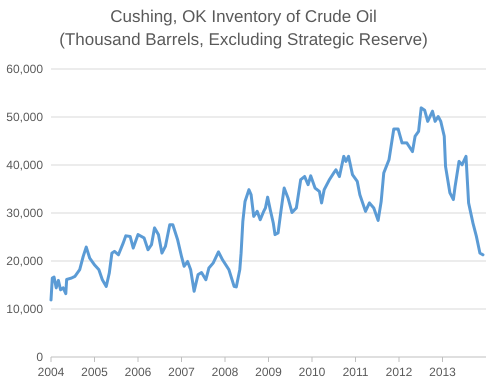 This screenshot has height=382, width=487. What do you see at coordinates (312, 372) in the screenshot?
I see `x-tick-label: 2010` at bounding box center [312, 372].